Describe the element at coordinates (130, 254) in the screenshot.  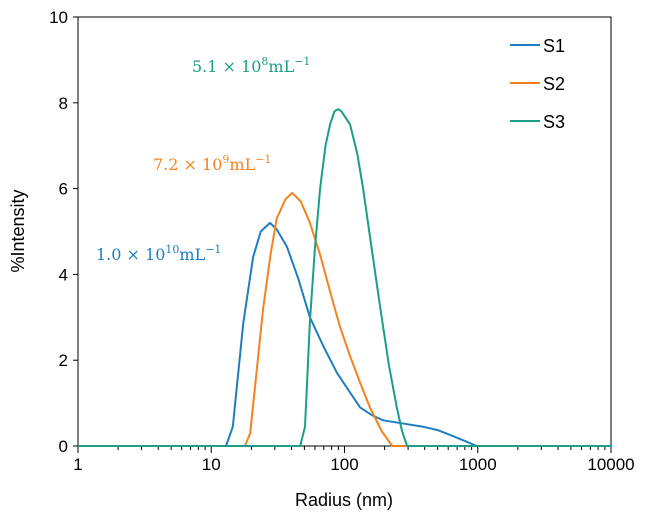
I see `annotation-mantissa: 1.0 × 10` at that location.